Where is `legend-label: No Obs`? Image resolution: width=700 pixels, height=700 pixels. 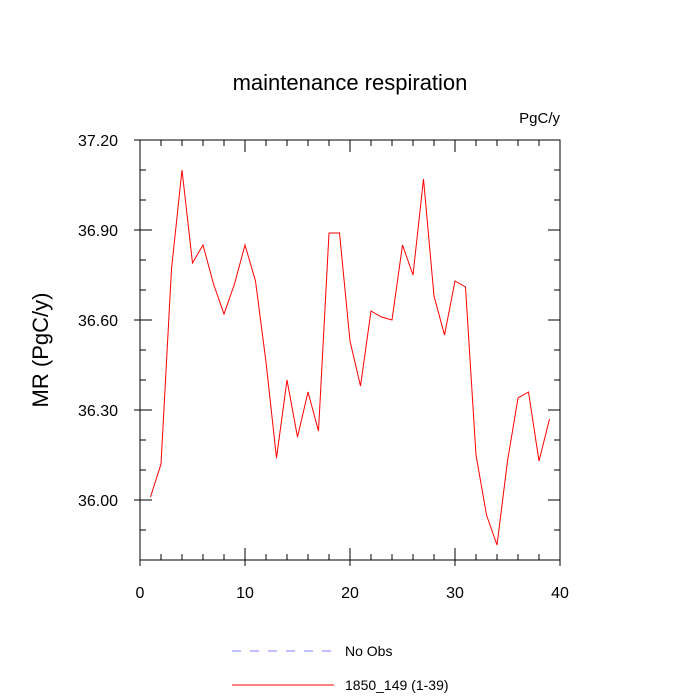 legend-label: No Obs is located at coordinates (368, 651).